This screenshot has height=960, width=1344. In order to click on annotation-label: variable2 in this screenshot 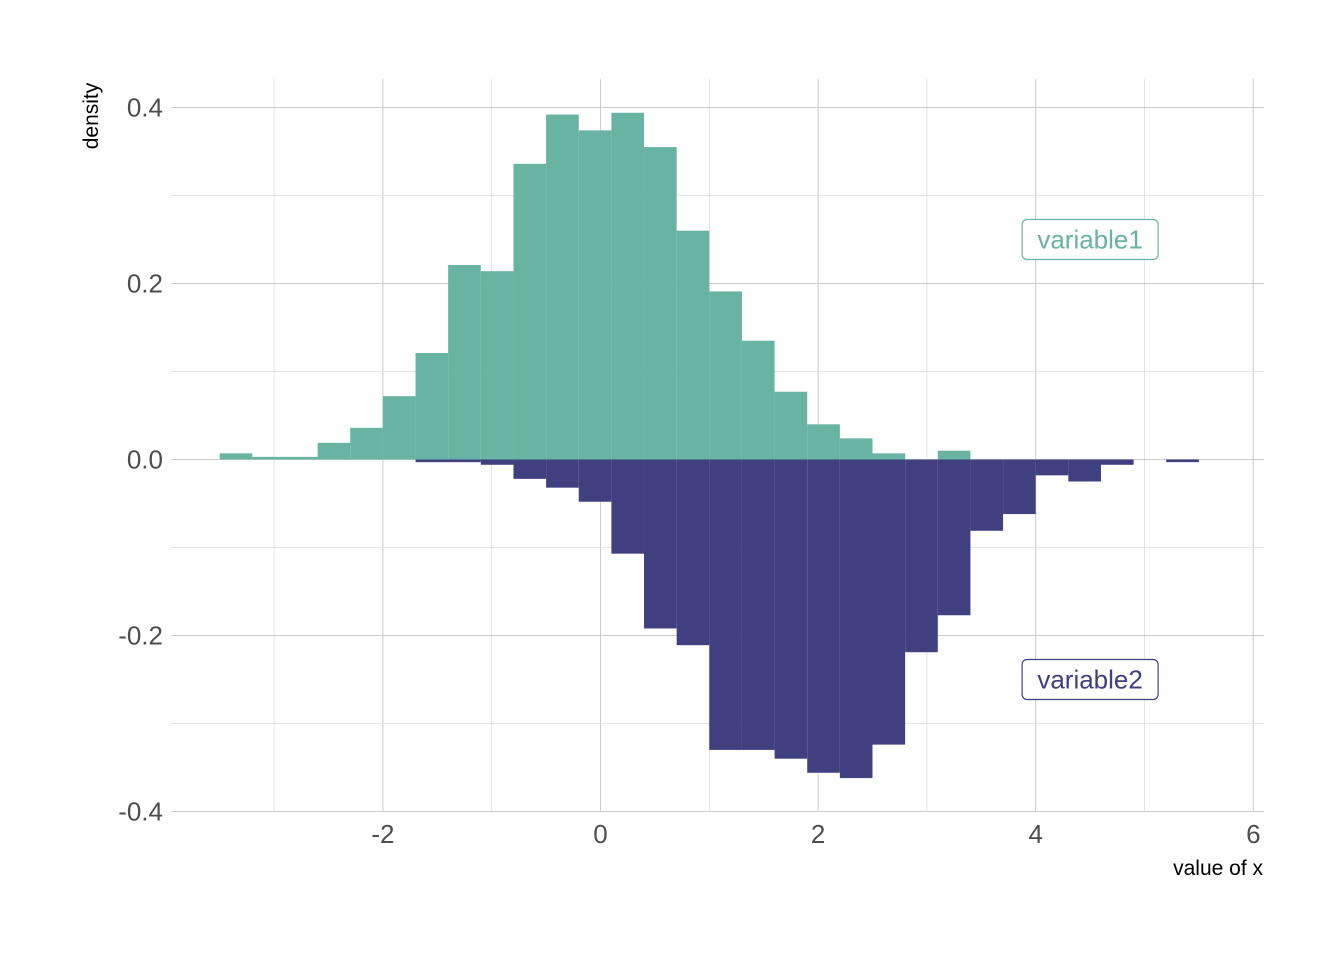, I will do `click(1090, 680)`.